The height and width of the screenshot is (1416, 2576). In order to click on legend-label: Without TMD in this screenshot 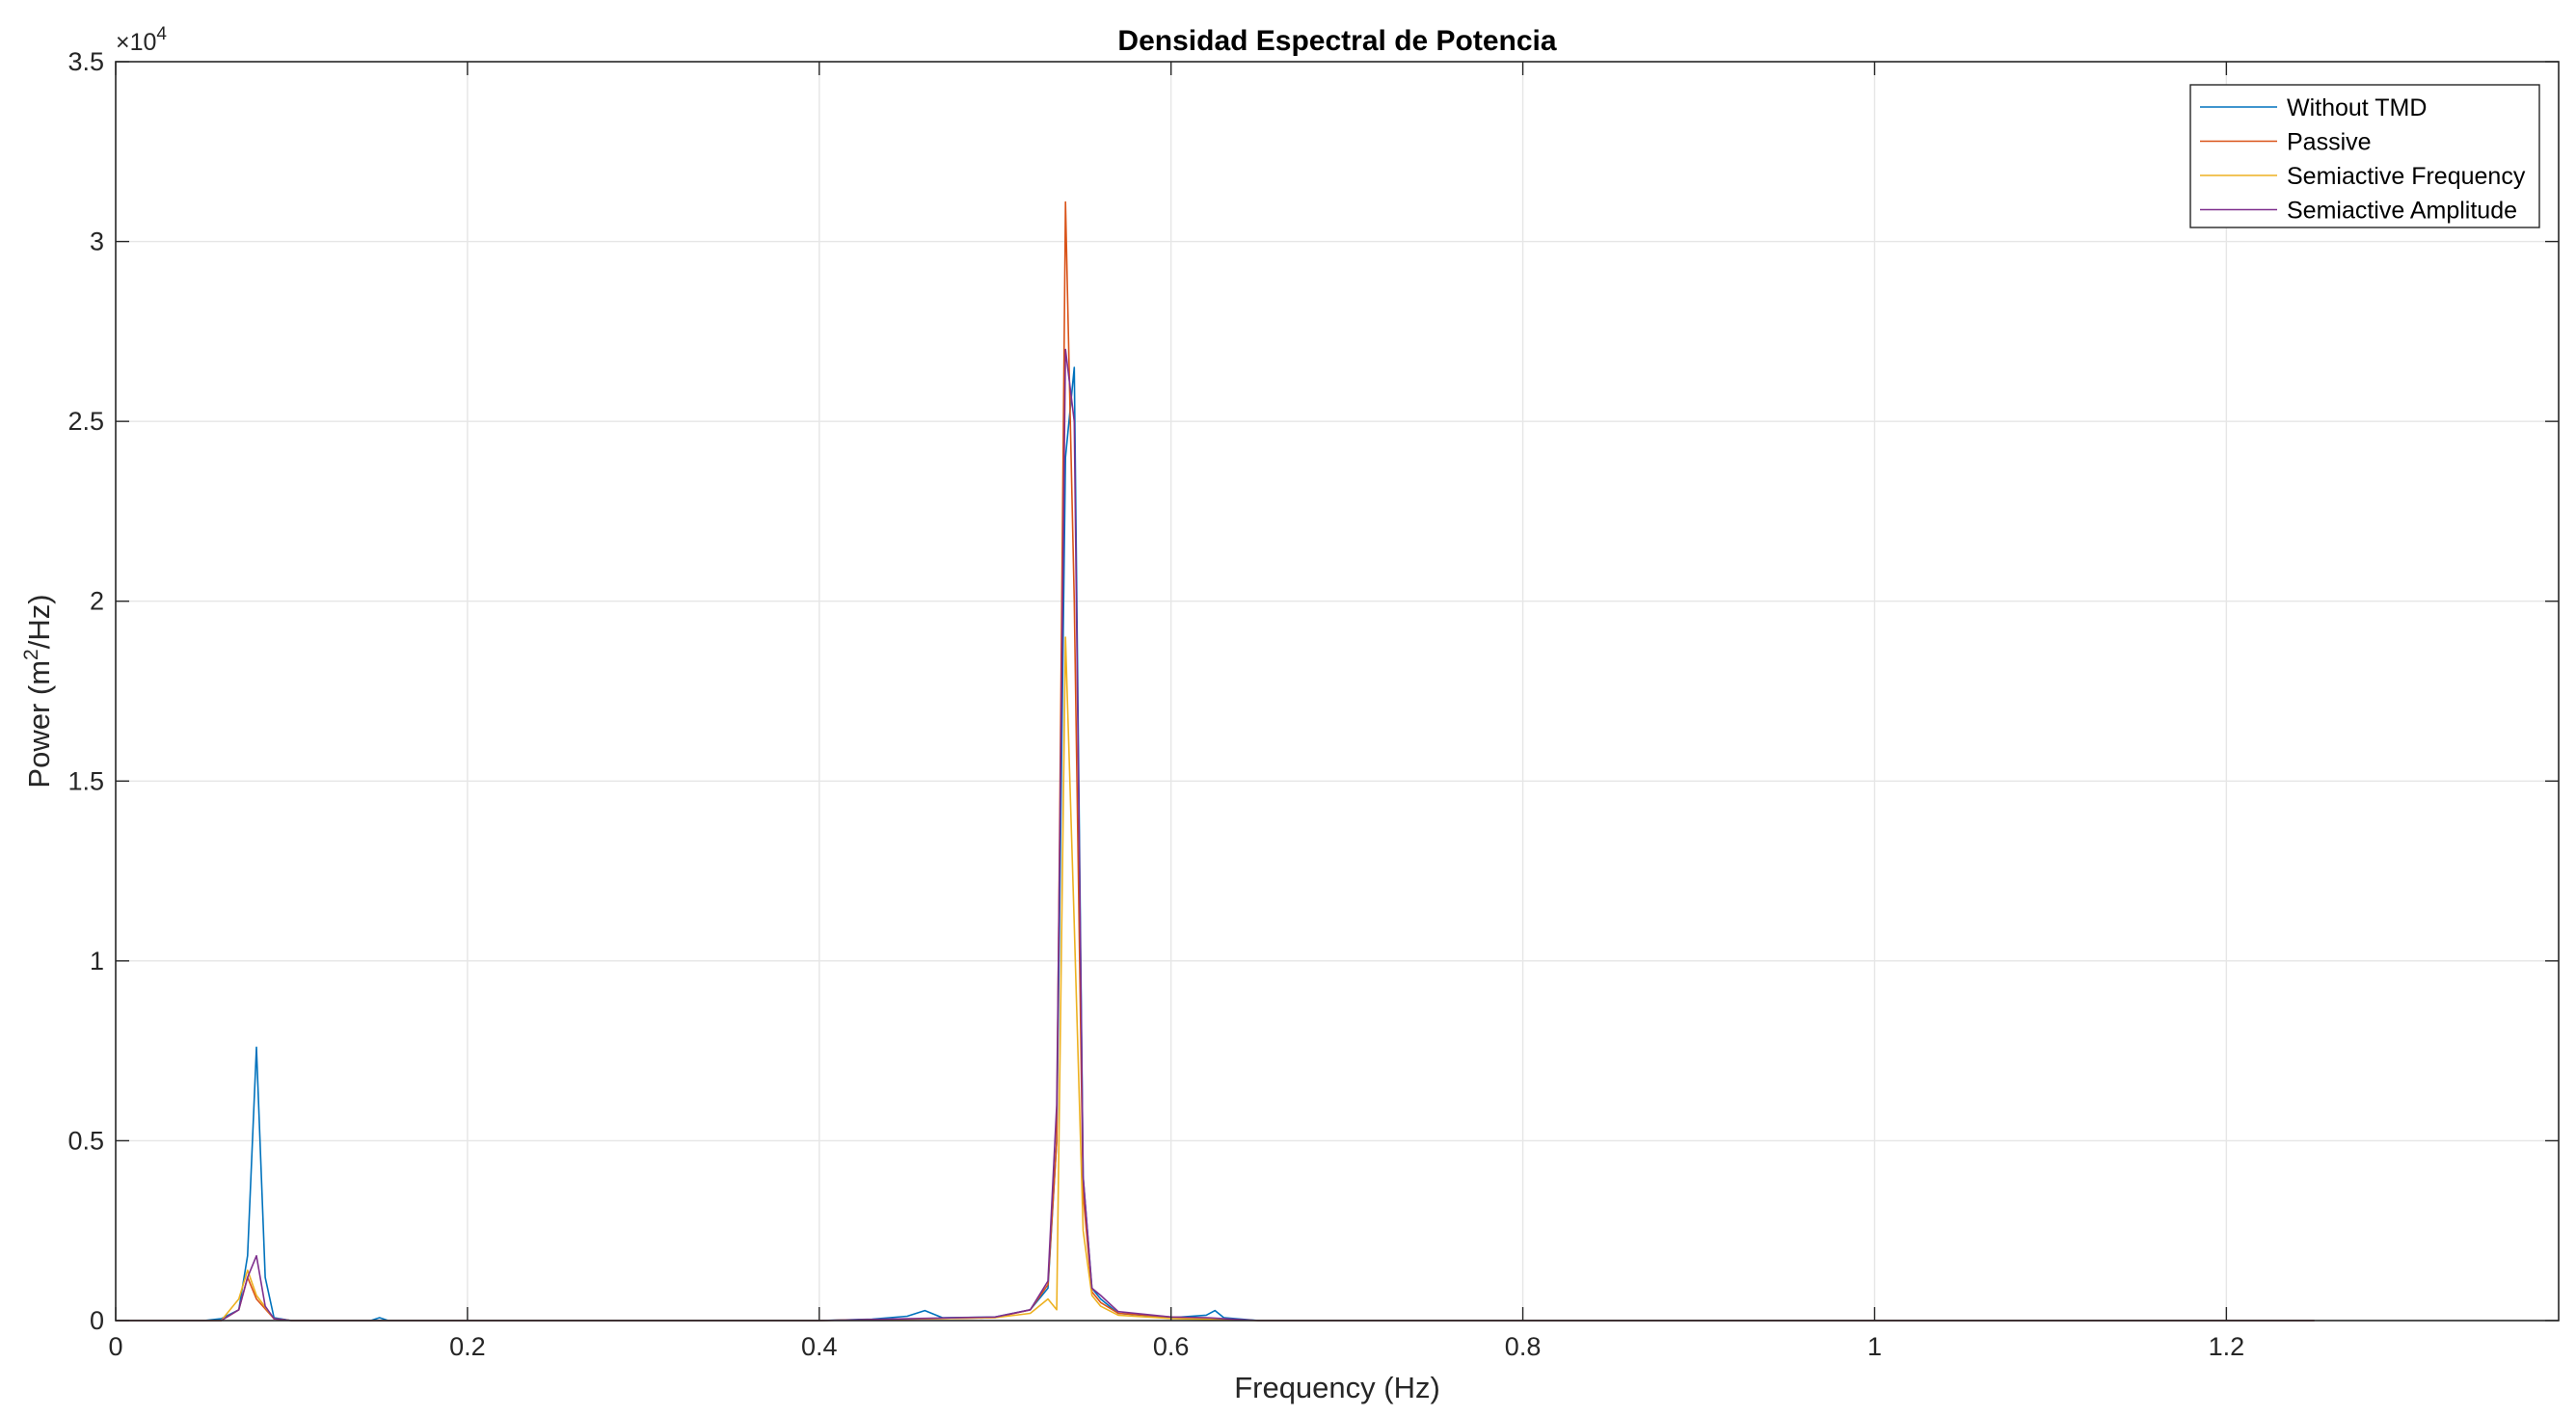, I will do `click(2357, 108)`.